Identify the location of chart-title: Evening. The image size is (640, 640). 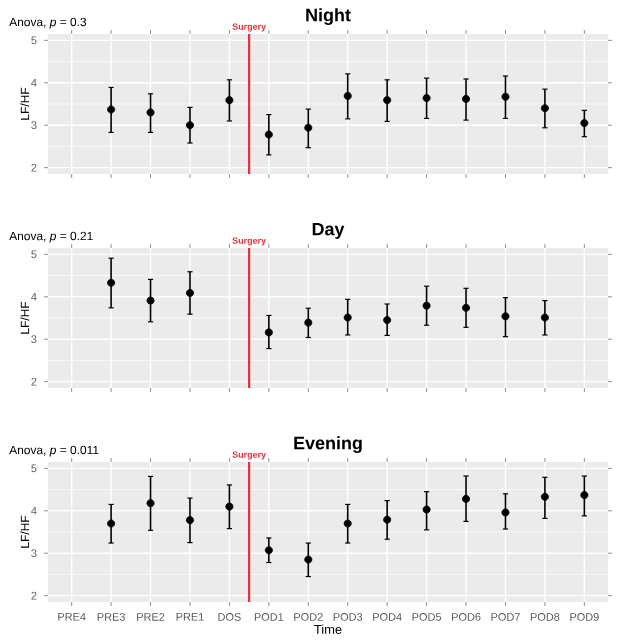
(328, 445).